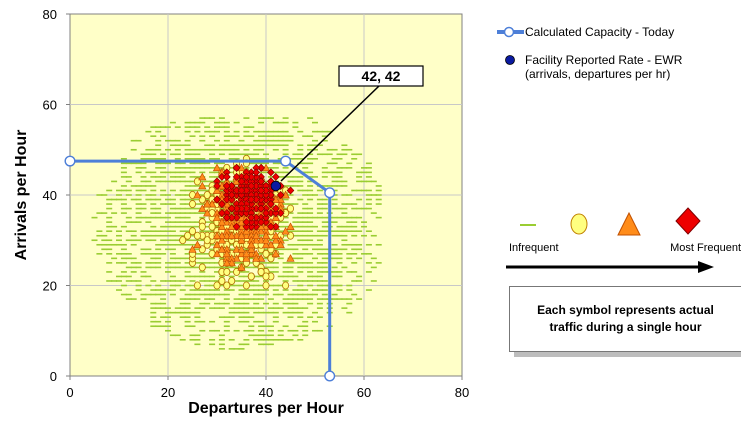  I want to click on y-tick-label: 20, so click(50, 286).